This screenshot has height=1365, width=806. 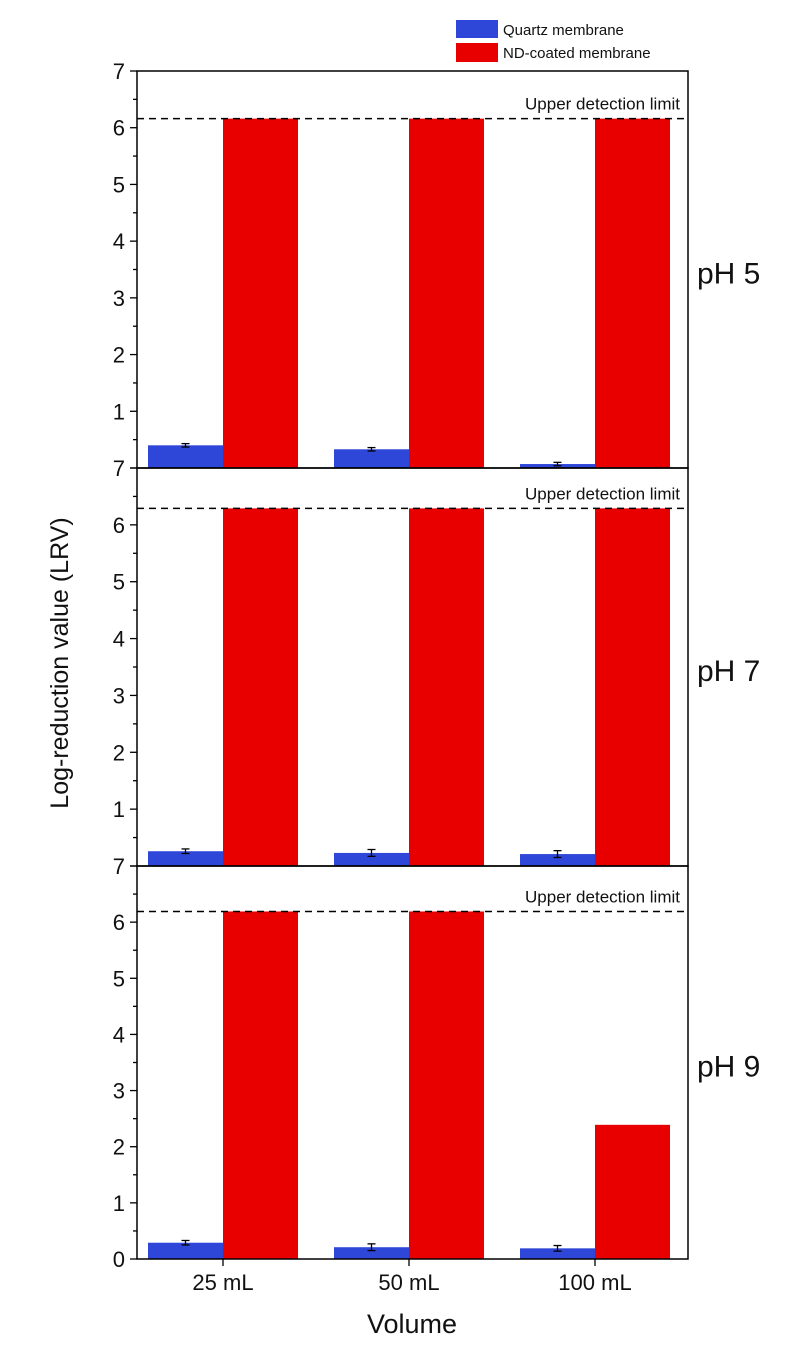 What do you see at coordinates (477, 52) in the screenshot?
I see `legend-swatch-nd` at bounding box center [477, 52].